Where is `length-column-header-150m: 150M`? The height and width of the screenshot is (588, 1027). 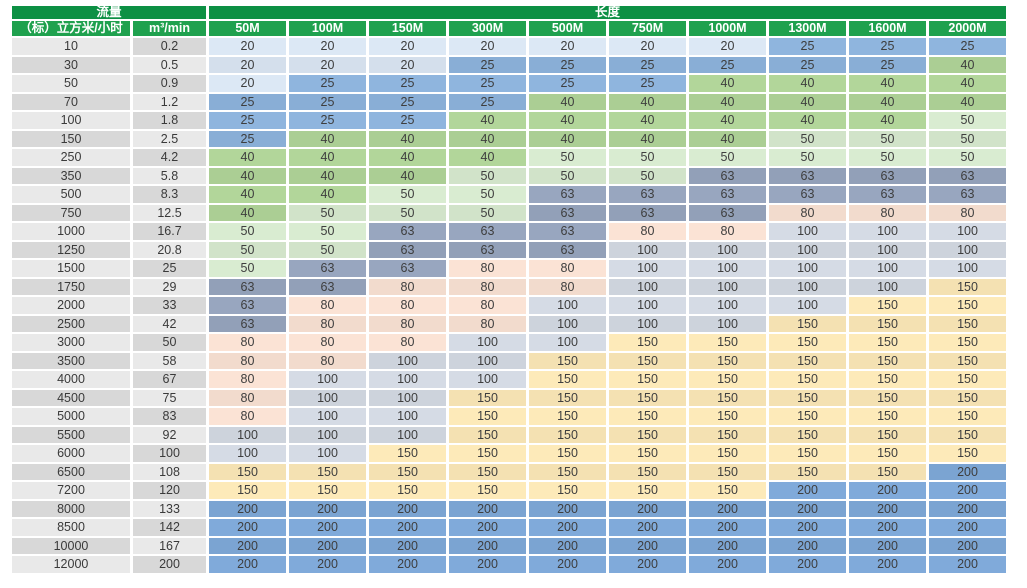
length-column-header-150m: 150M is located at coordinates (407, 28).